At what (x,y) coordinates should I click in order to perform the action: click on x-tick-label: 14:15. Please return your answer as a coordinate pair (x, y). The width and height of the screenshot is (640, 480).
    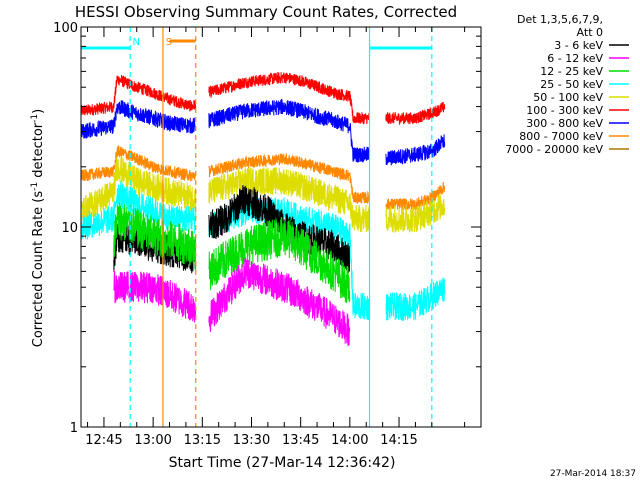
    Looking at the image, I should click on (398, 440).